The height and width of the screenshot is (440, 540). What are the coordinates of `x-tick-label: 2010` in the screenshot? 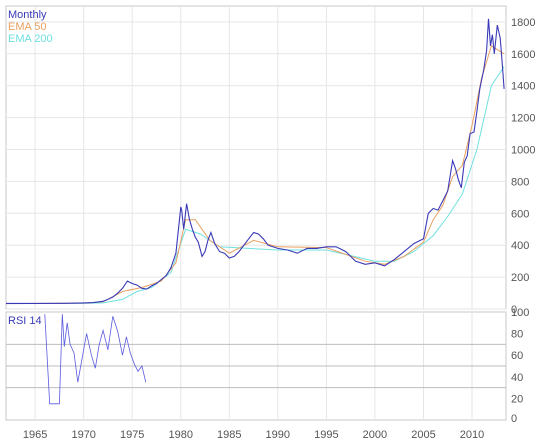 It's located at (472, 434).